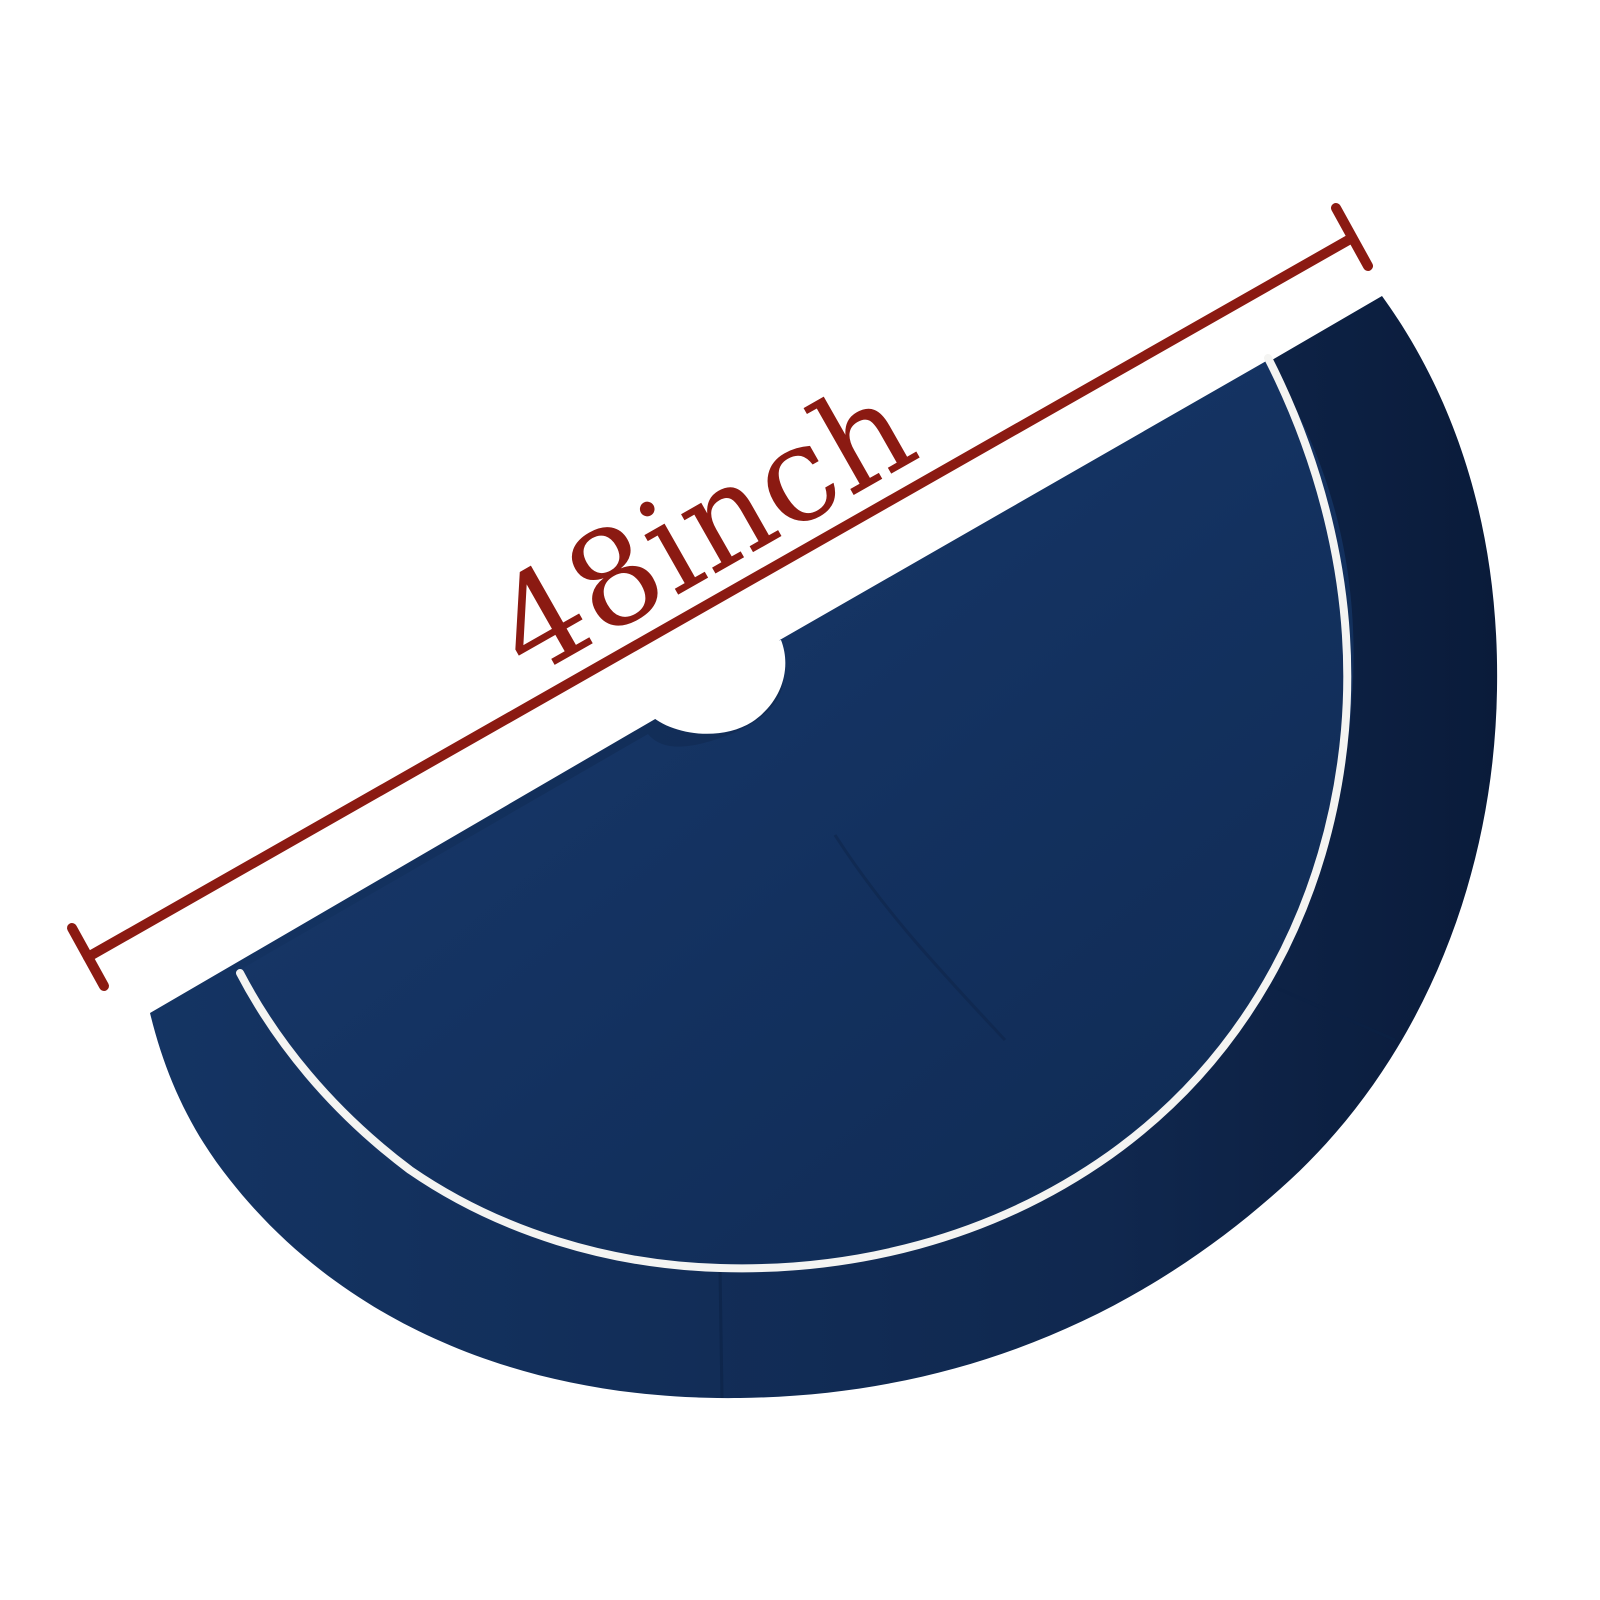 The image size is (1600, 1600). I want to click on fold-seam-left, so click(920, 938).